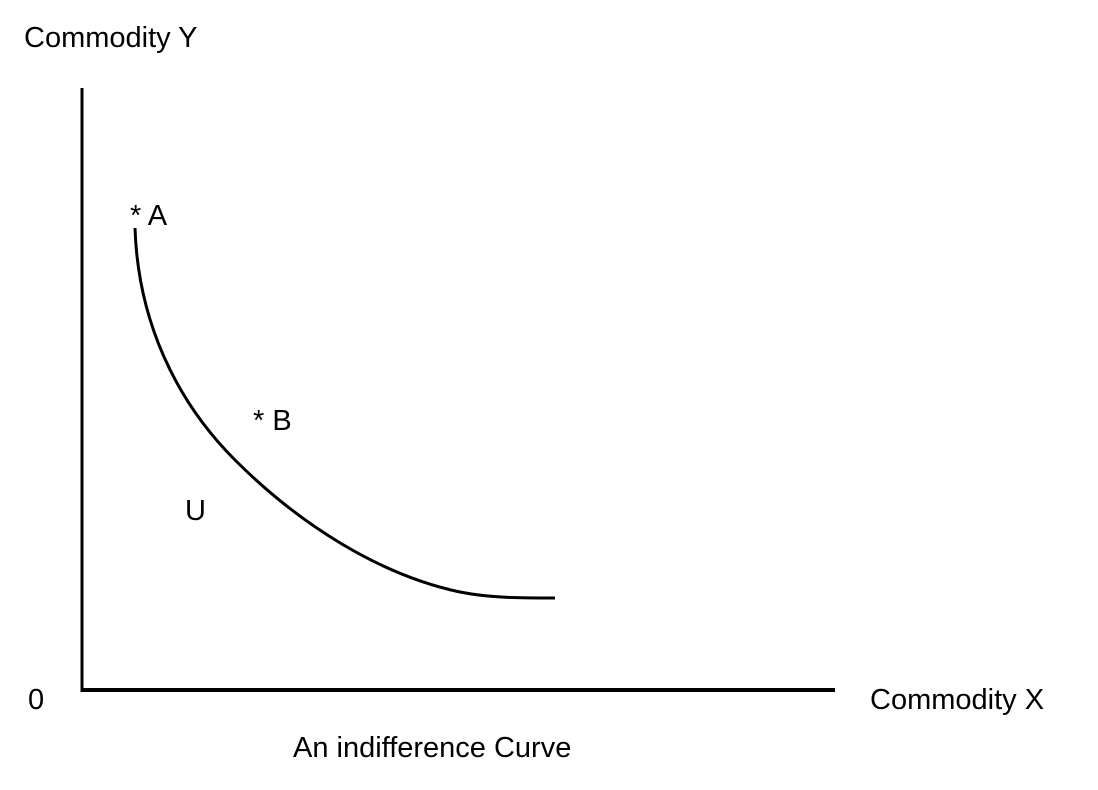 Image resolution: width=1098 pixels, height=790 pixels. Describe the element at coordinates (111, 38) in the screenshot. I see `y-axis-label: Commodity Y` at that location.